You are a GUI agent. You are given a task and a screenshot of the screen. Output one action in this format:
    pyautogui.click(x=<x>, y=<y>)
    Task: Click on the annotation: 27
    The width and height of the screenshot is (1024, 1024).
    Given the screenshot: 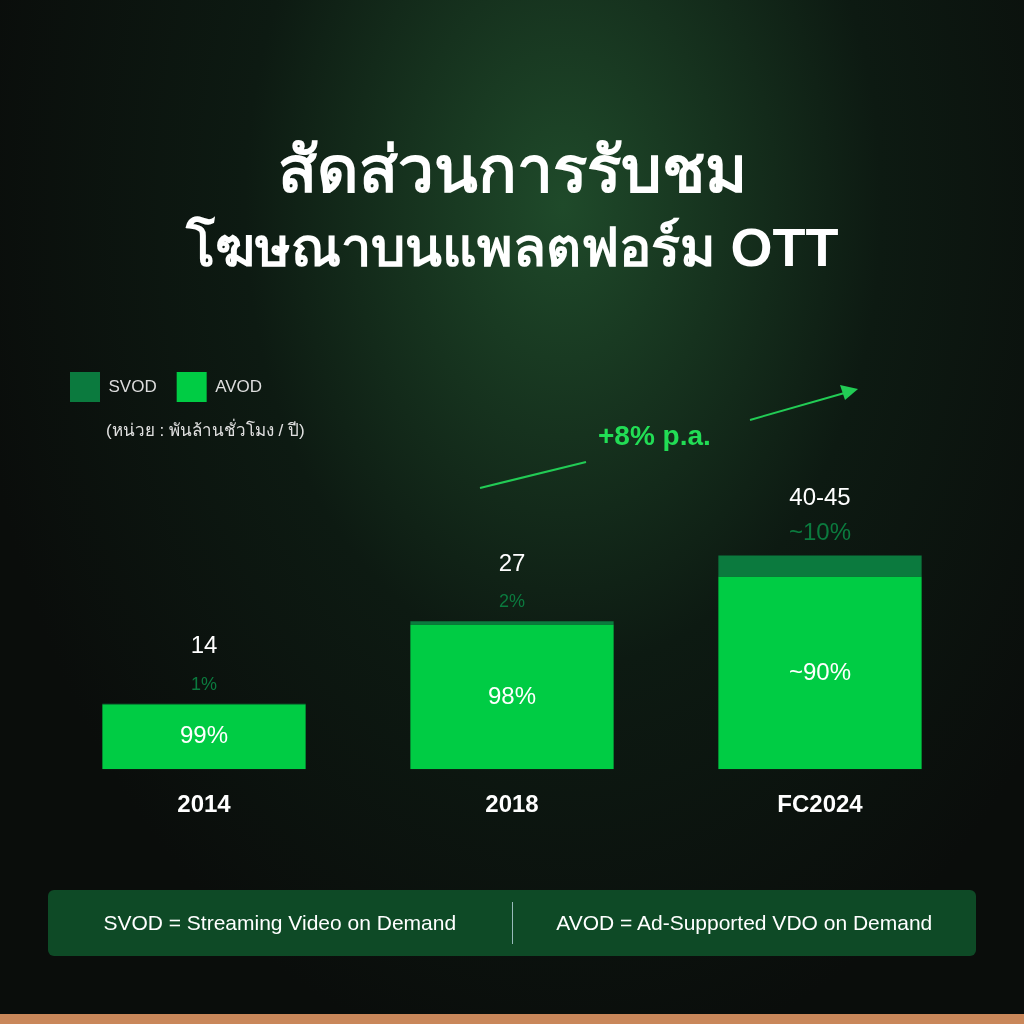 What is the action you would take?
    pyautogui.click(x=512, y=562)
    